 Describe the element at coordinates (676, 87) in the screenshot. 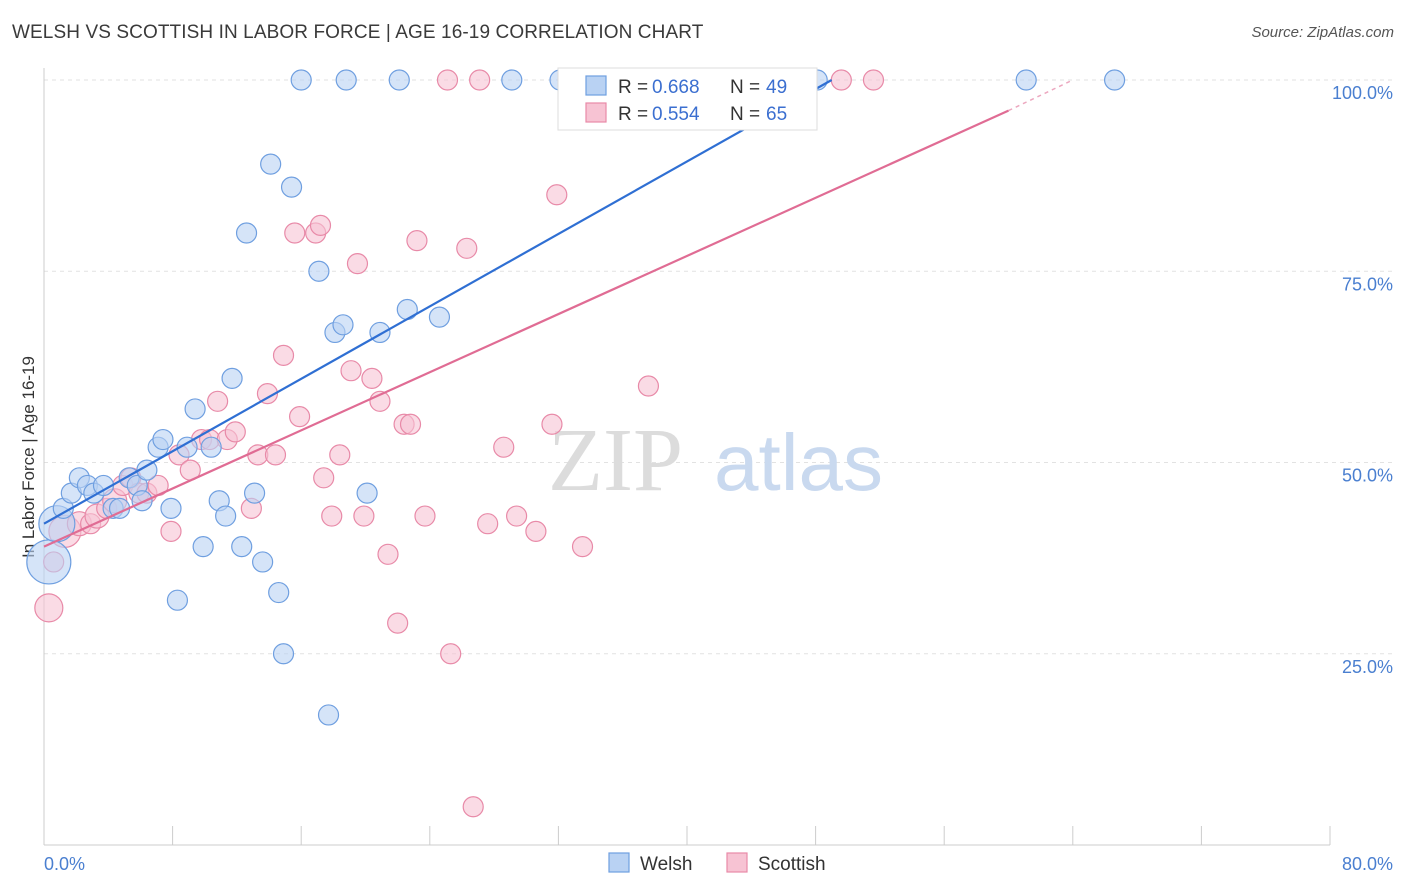

I see `legend-welsh-r: 0.668` at that location.